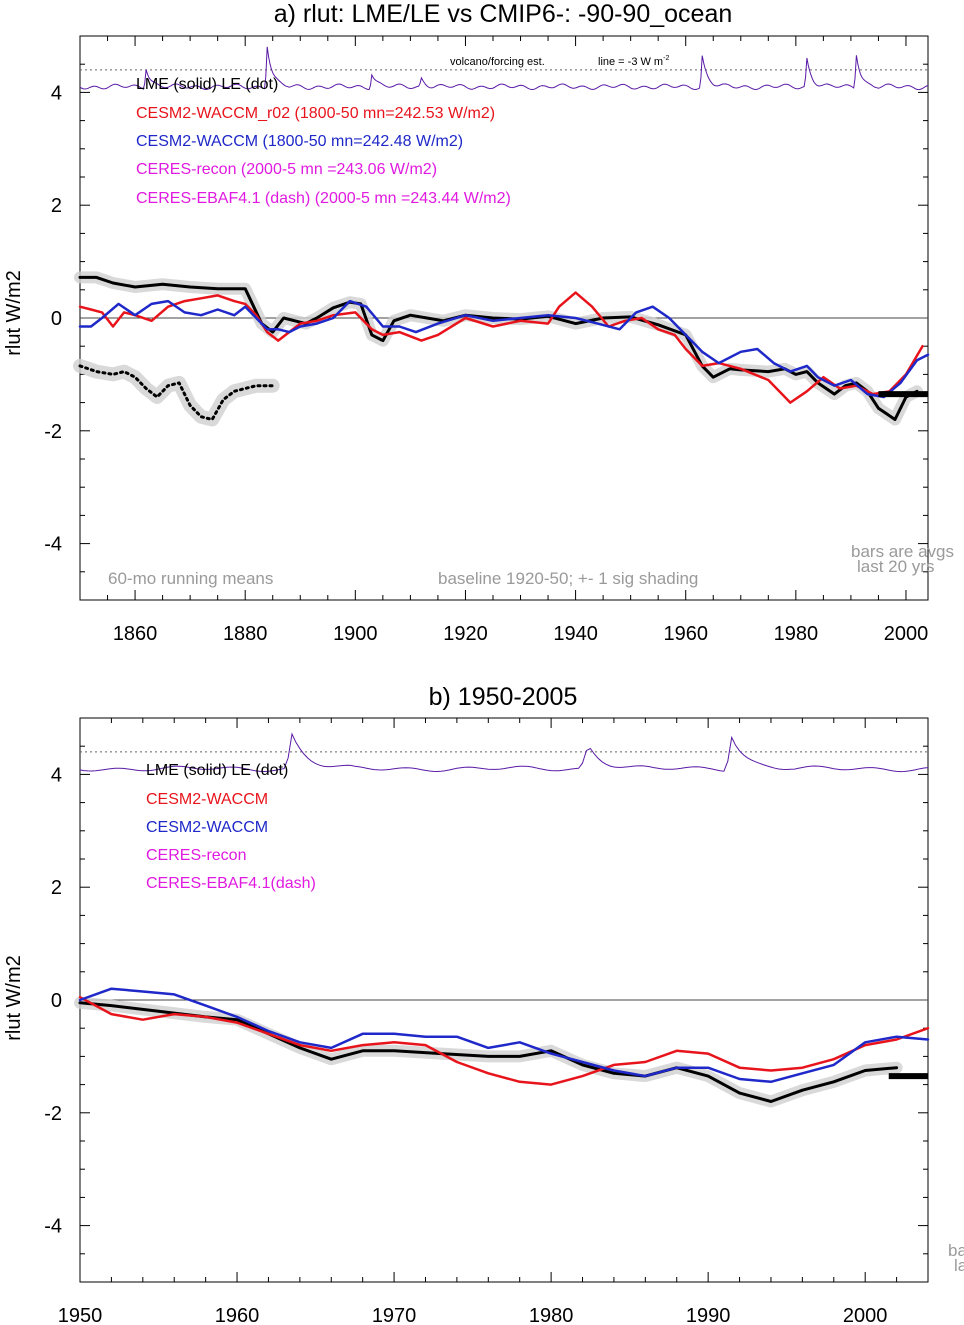 This screenshot has width=964, height=1325. What do you see at coordinates (394, 1315) in the screenshot?
I see `x-tick-label: 1970` at bounding box center [394, 1315].